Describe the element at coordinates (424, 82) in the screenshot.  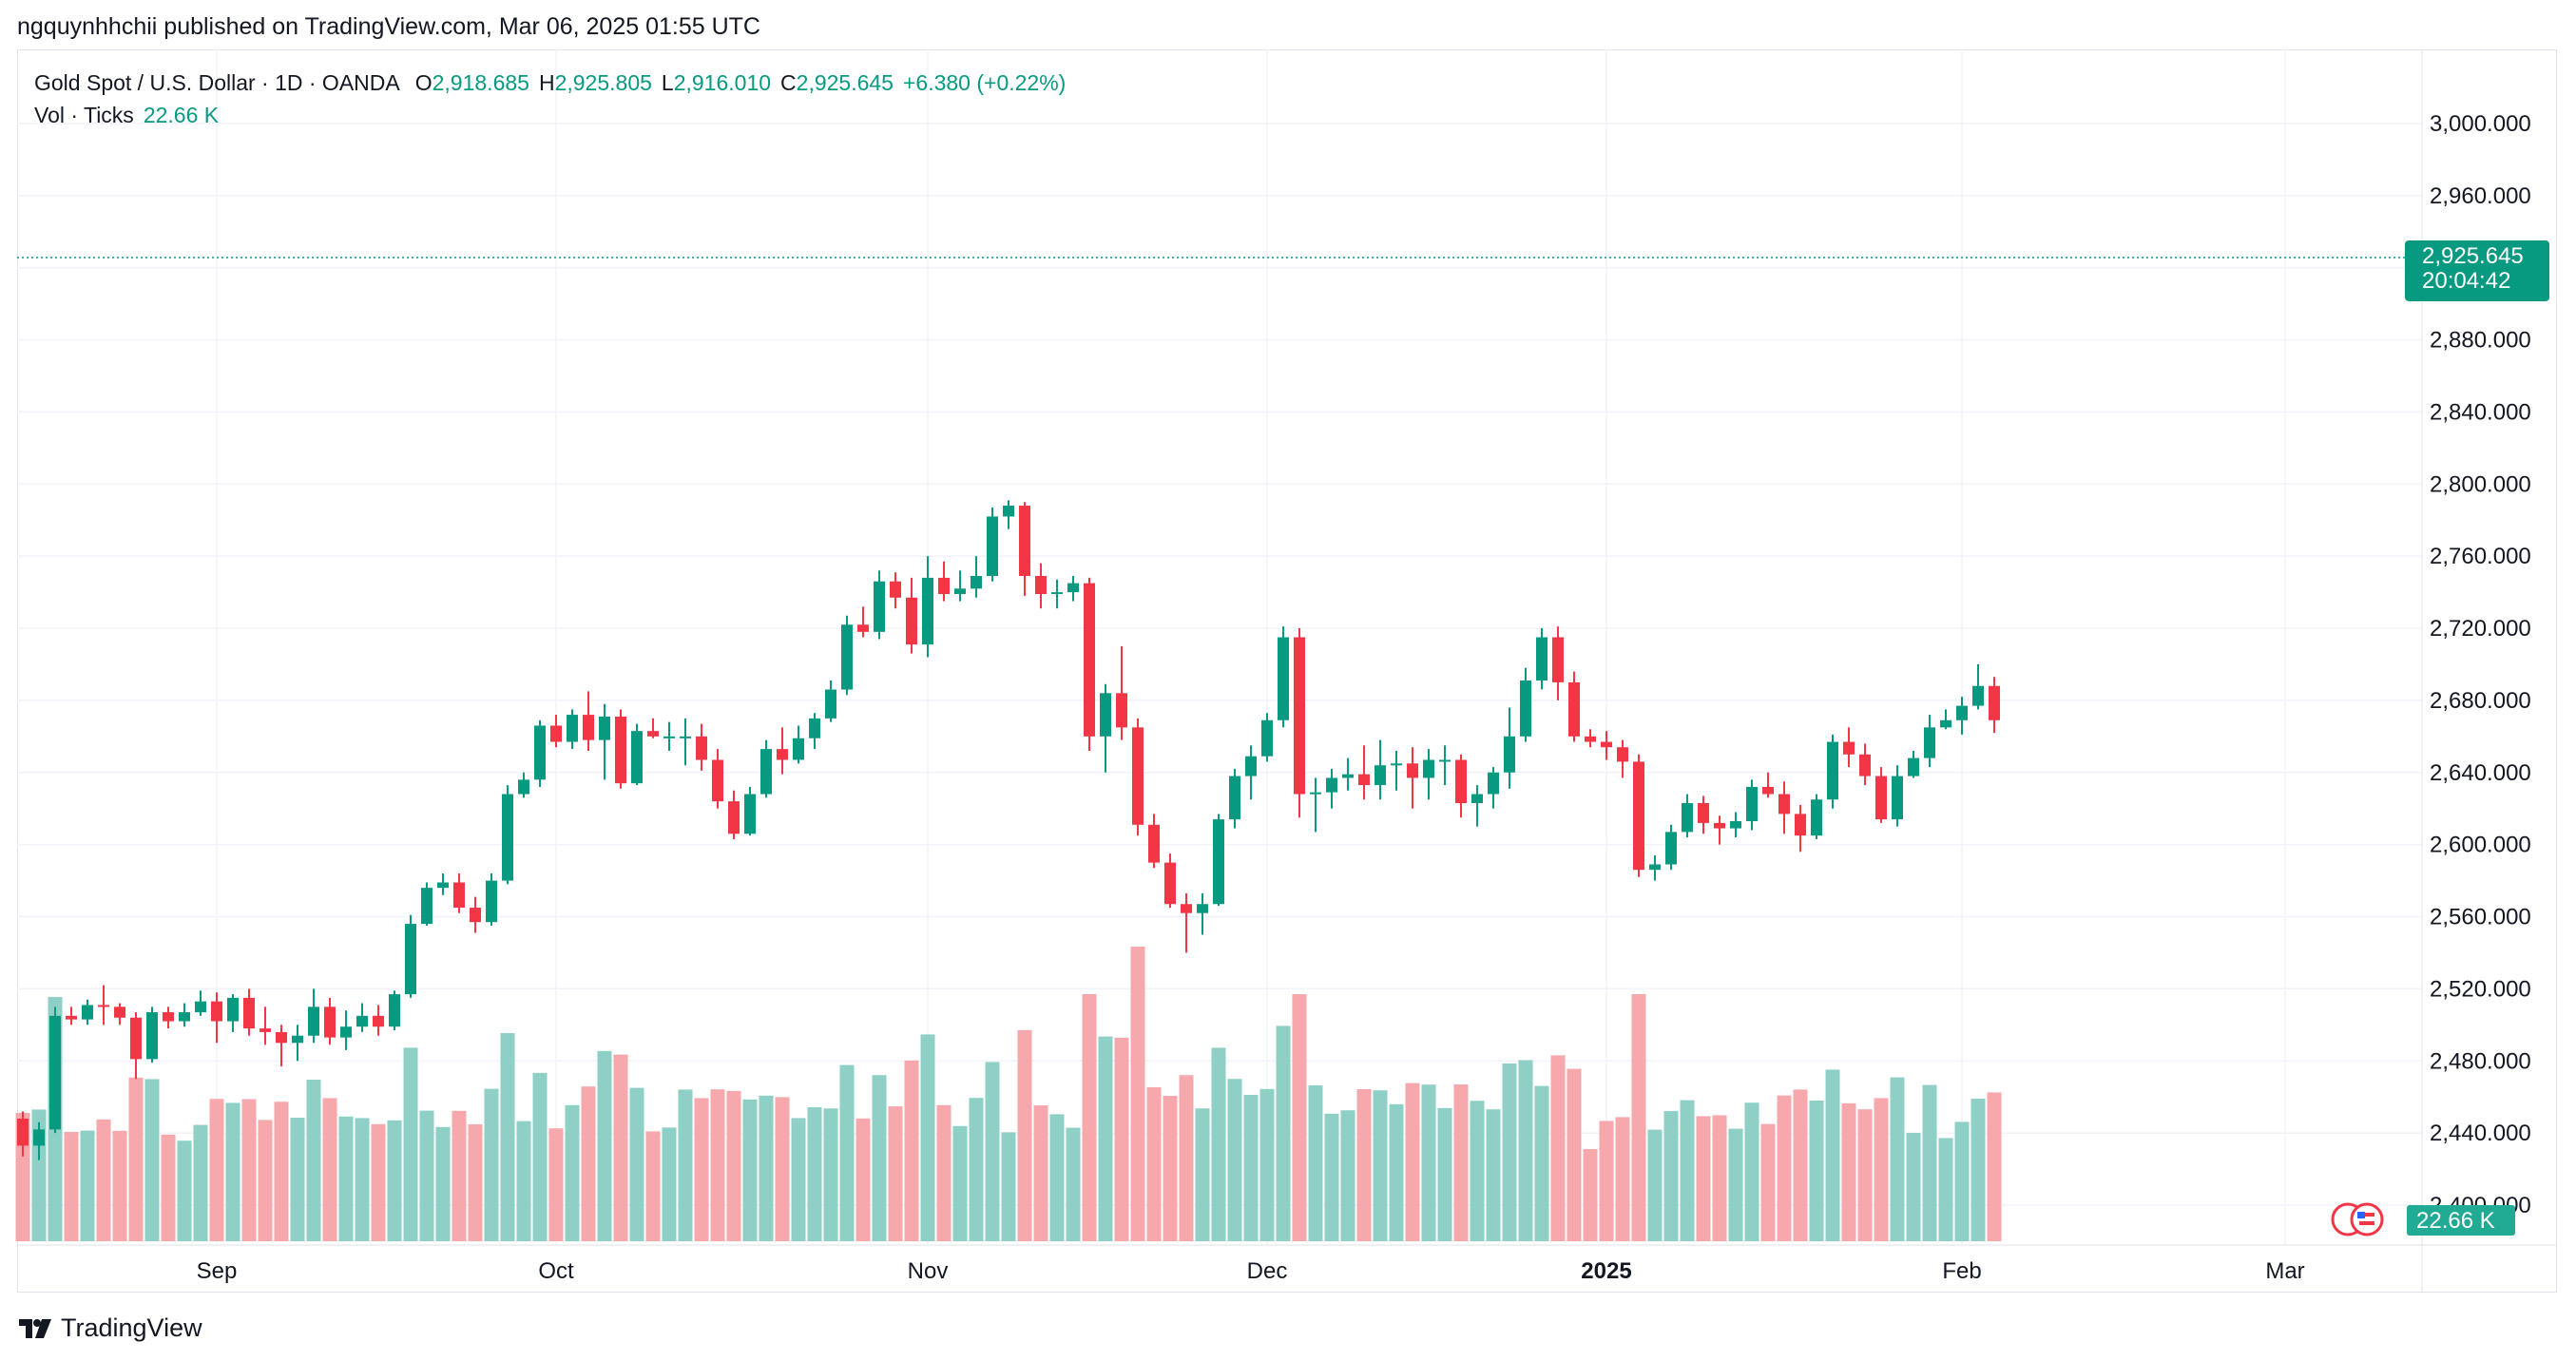
I see `open-label: O` at that location.